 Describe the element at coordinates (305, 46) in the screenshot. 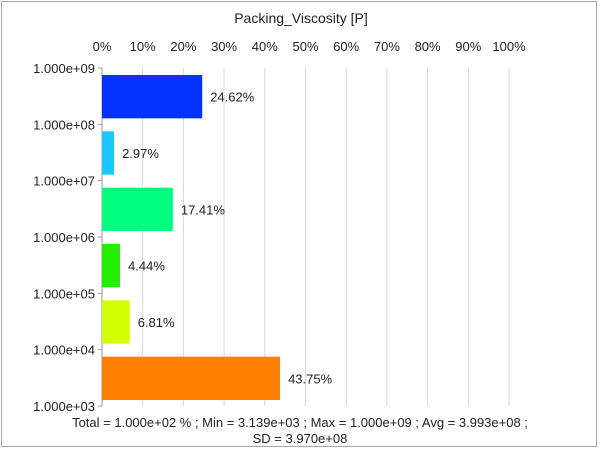

I see `x-tick-label: 50%` at that location.